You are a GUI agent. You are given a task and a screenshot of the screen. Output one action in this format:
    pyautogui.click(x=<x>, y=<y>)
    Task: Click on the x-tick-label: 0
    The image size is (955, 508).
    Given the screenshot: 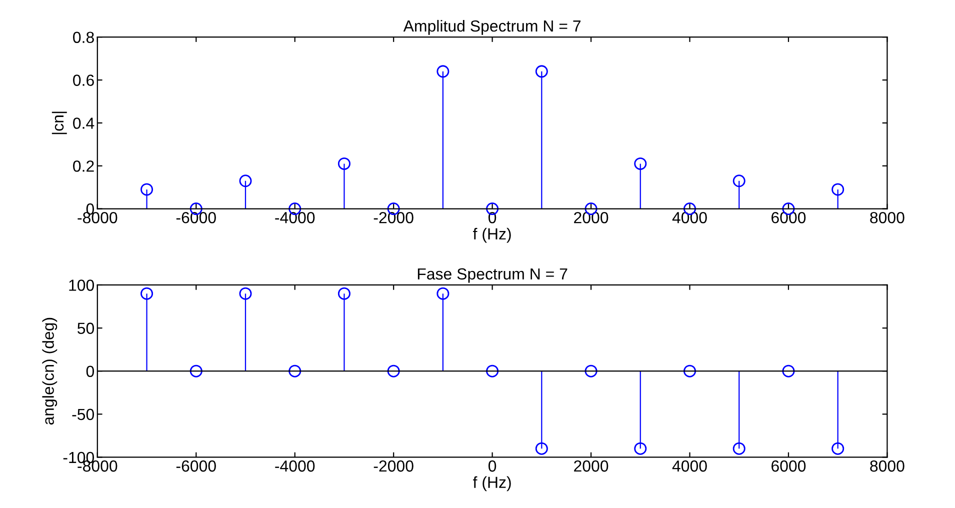 What is the action you would take?
    pyautogui.click(x=492, y=466)
    